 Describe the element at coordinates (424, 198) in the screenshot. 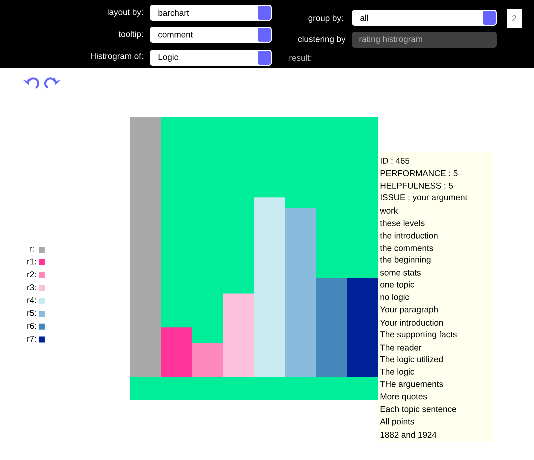

I see `text: ISSUE : your argument` at that location.